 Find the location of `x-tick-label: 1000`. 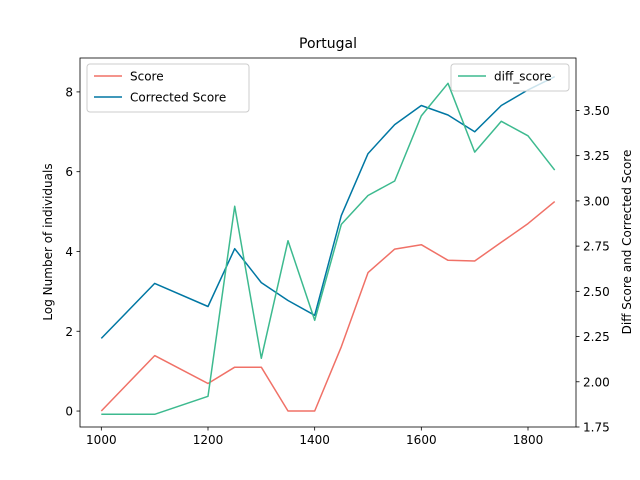

x-tick-label: 1000 is located at coordinates (101, 440).